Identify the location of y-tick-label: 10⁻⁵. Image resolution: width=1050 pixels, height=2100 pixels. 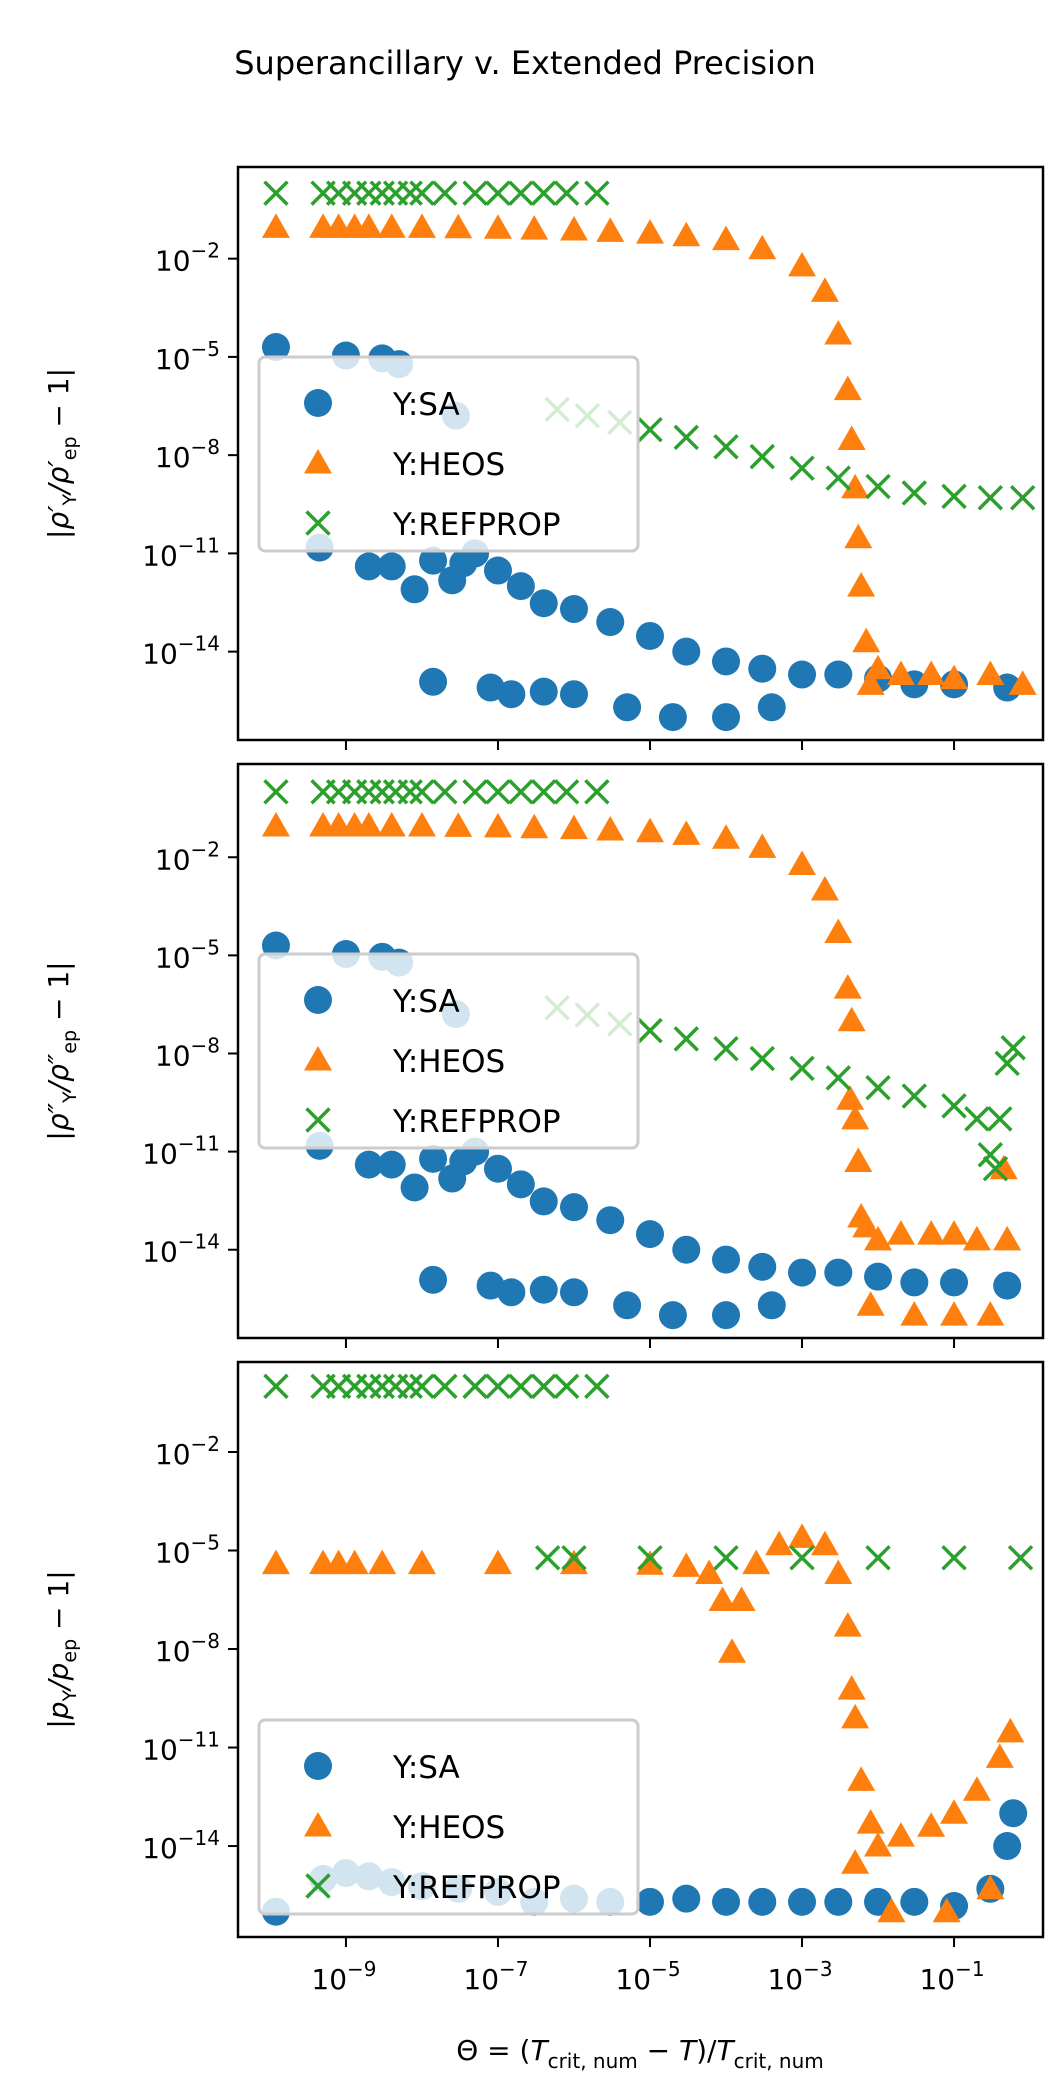
(187, 954).